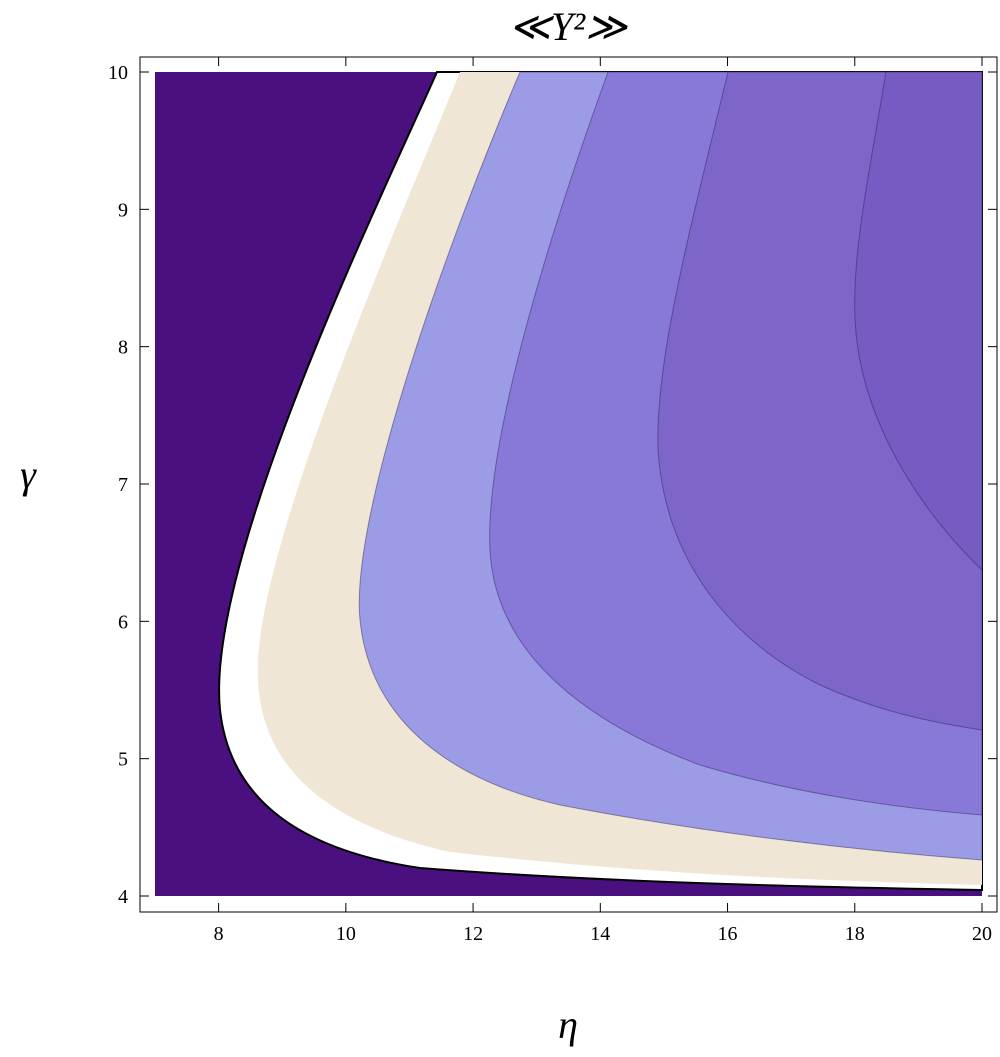 Image resolution: width=1000 pixels, height=1057 pixels. What do you see at coordinates (568, 26) in the screenshot?
I see `chart-title: ≪Y²≫` at bounding box center [568, 26].